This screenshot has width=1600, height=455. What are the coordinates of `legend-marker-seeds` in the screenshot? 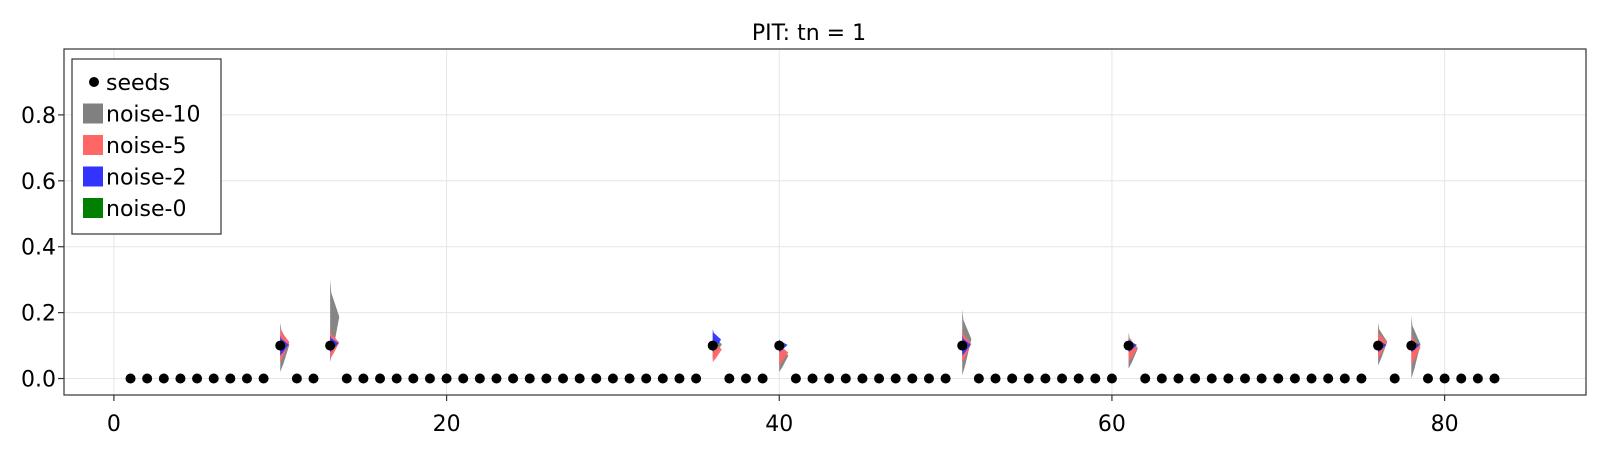 It's located at (94, 82).